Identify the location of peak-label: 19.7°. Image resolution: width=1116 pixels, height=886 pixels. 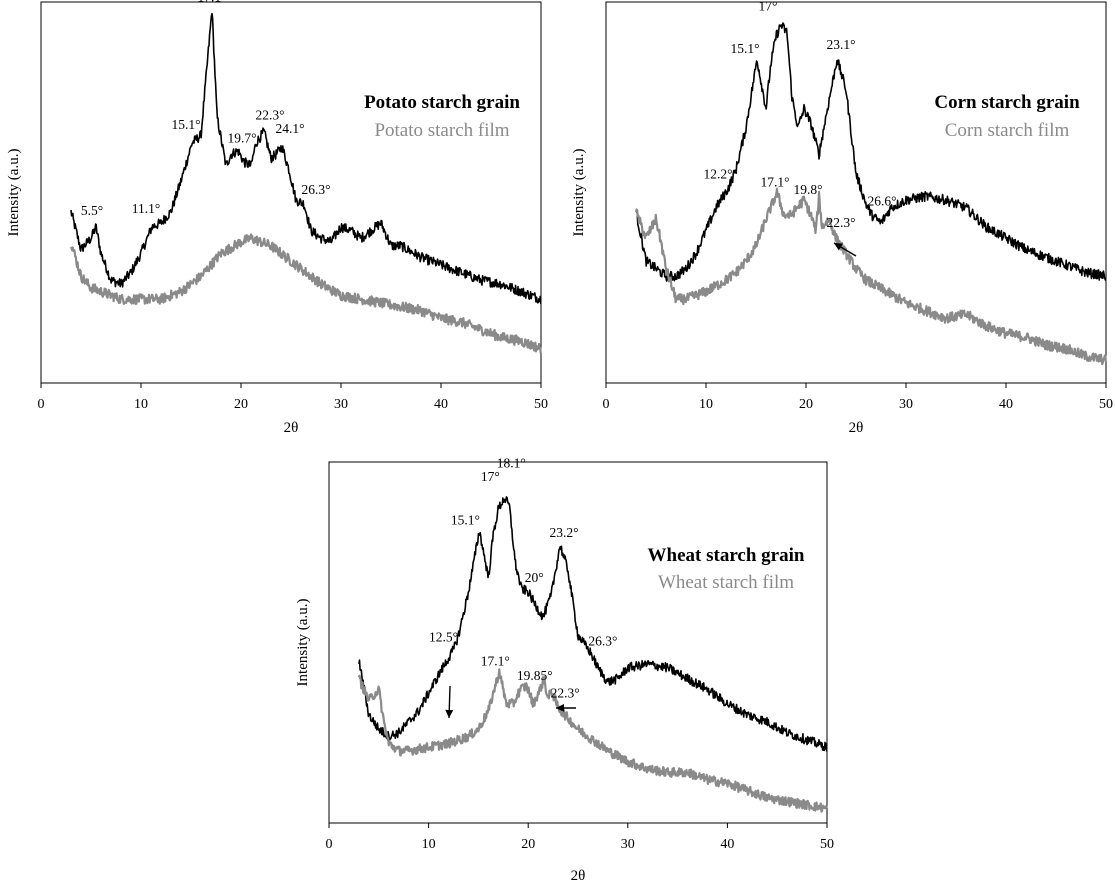
(241, 138).